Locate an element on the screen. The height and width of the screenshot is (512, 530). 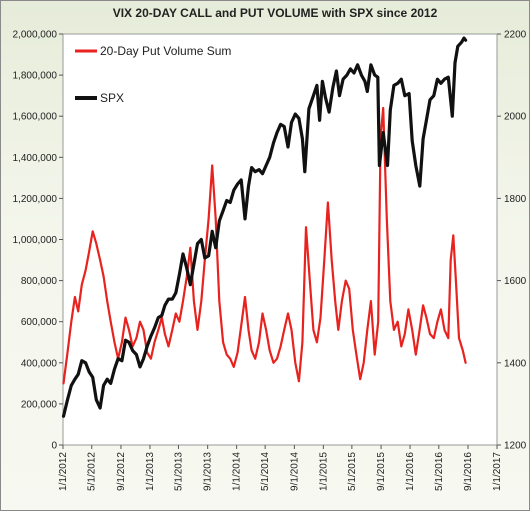
right-tick-label: 1400 is located at coordinates (515, 363).